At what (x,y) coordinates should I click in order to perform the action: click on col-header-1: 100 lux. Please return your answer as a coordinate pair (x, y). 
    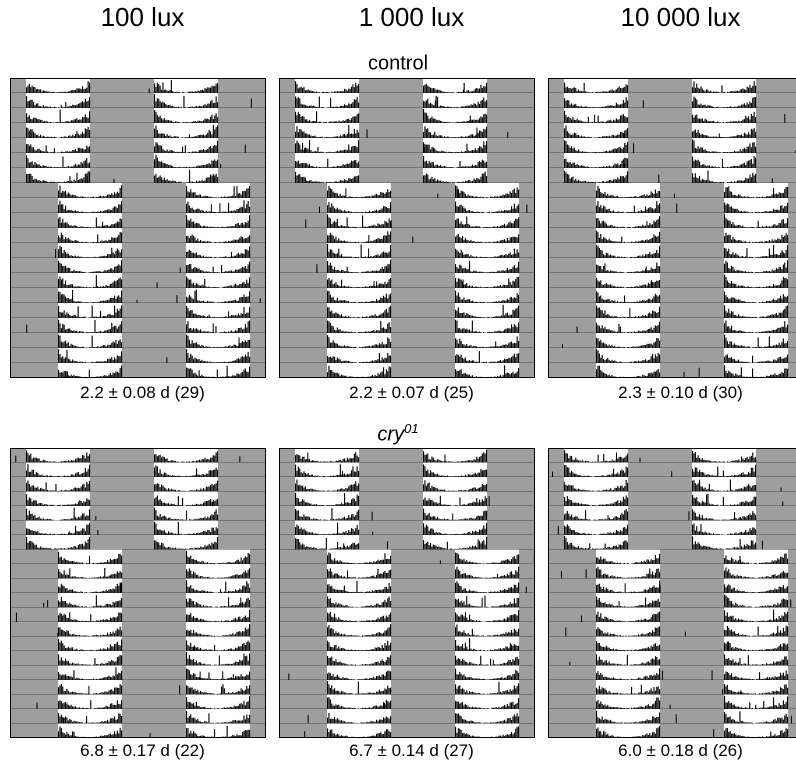
    Looking at the image, I should click on (142, 17).